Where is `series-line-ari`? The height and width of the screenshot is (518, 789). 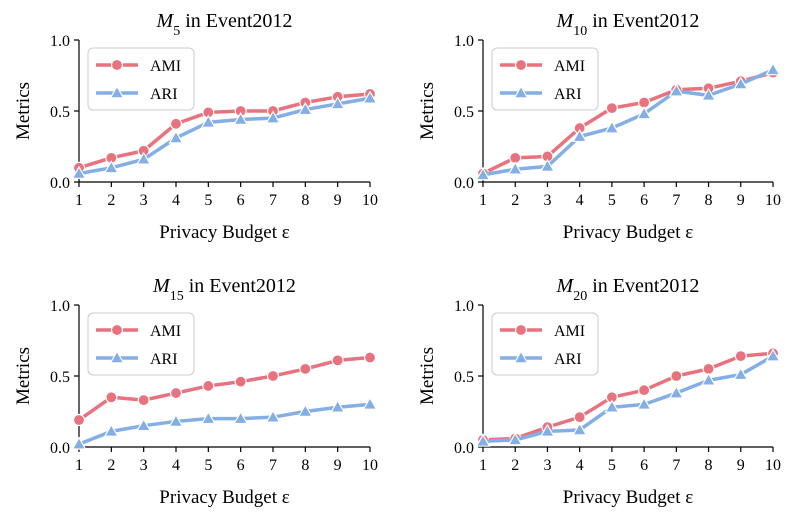
series-line-ari is located at coordinates (224, 424).